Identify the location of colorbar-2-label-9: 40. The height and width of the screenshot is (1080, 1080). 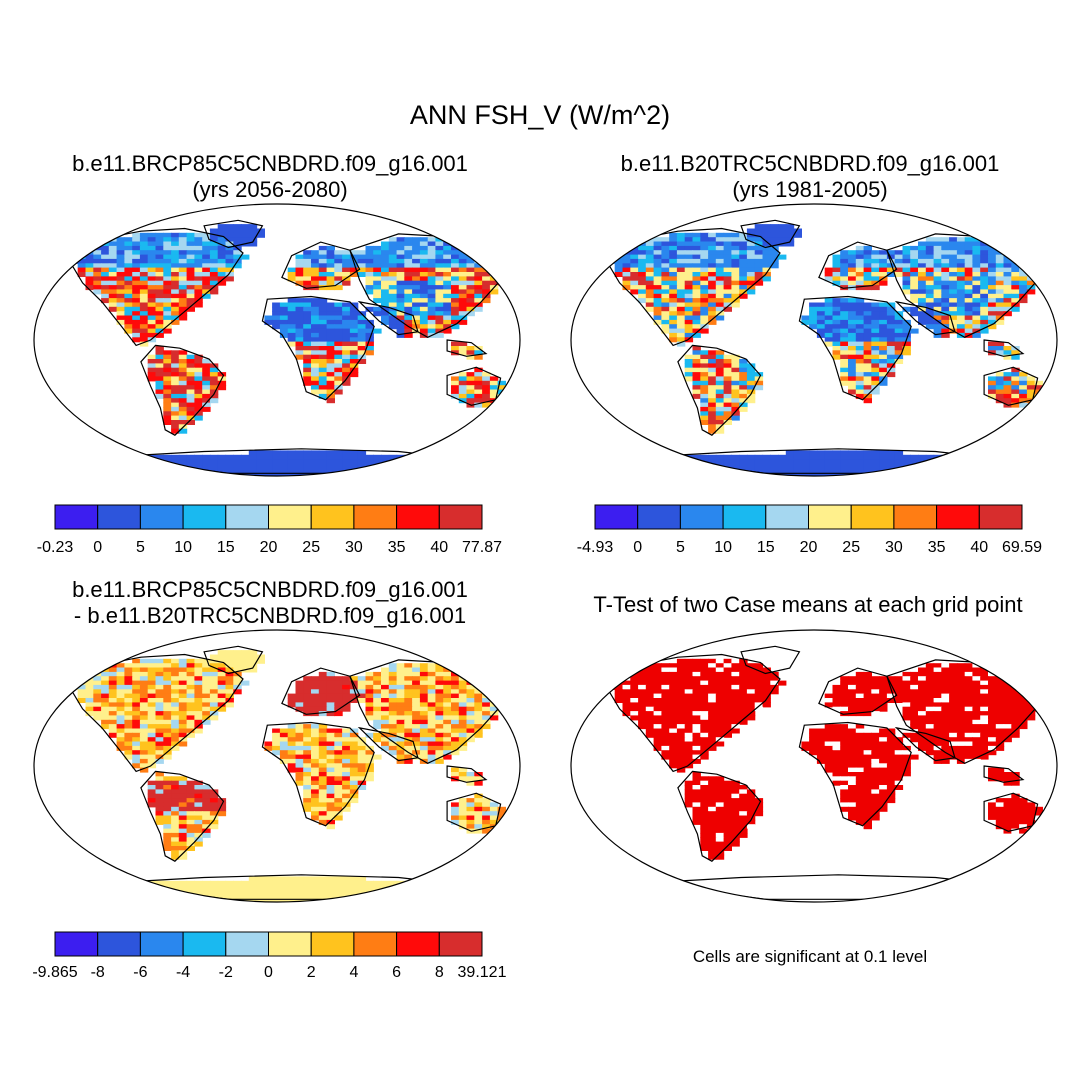
(979, 547).